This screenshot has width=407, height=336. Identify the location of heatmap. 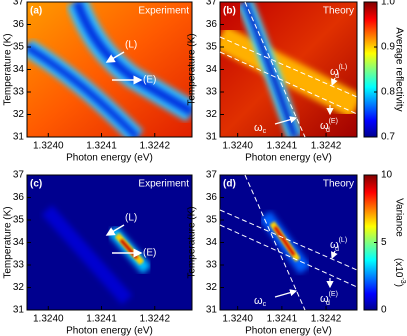
(288, 242).